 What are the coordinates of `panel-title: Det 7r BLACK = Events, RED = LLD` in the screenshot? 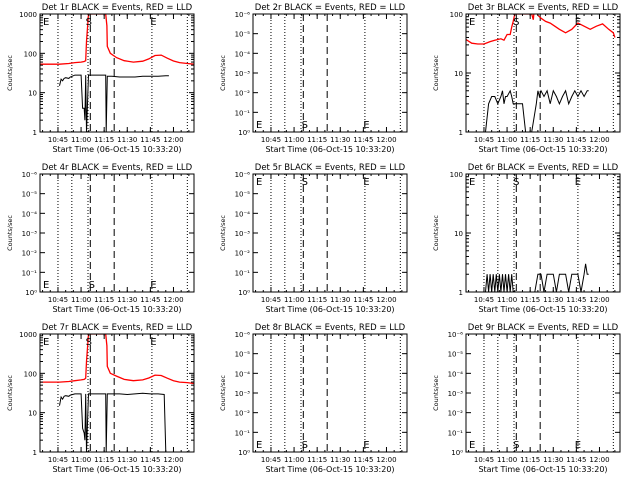 It's located at (117, 328).